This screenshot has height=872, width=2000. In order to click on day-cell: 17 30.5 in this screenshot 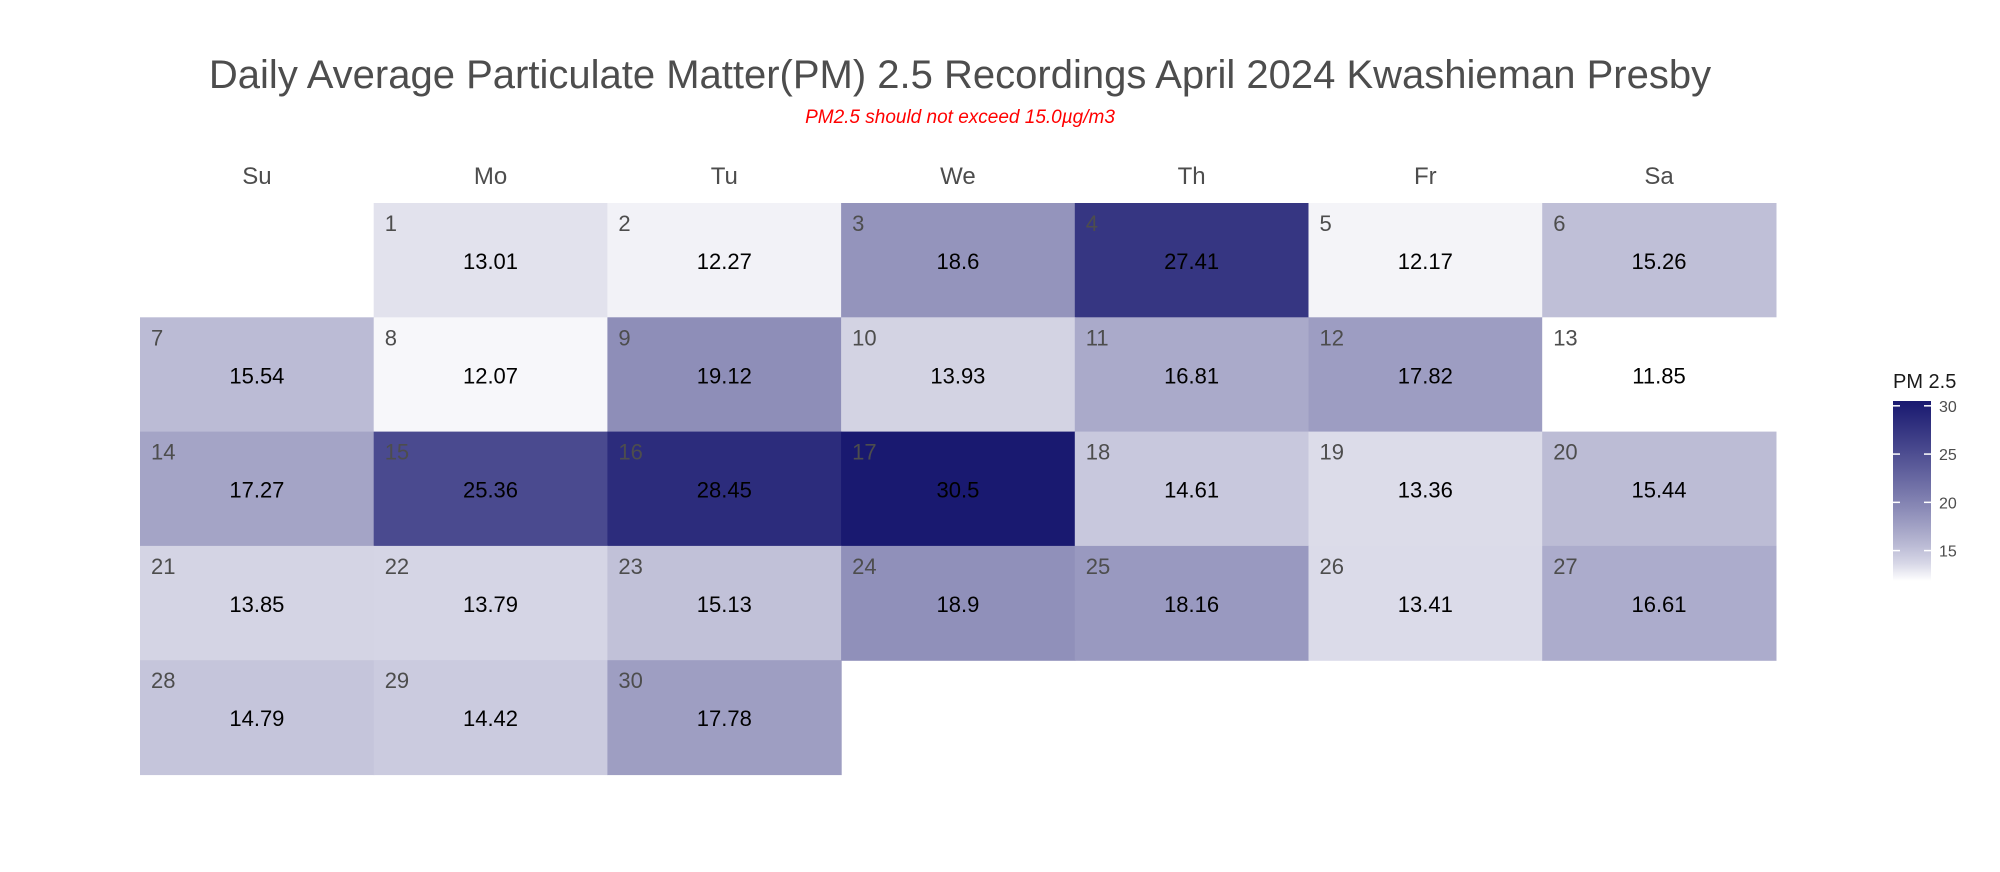, I will do `click(958, 489)`.